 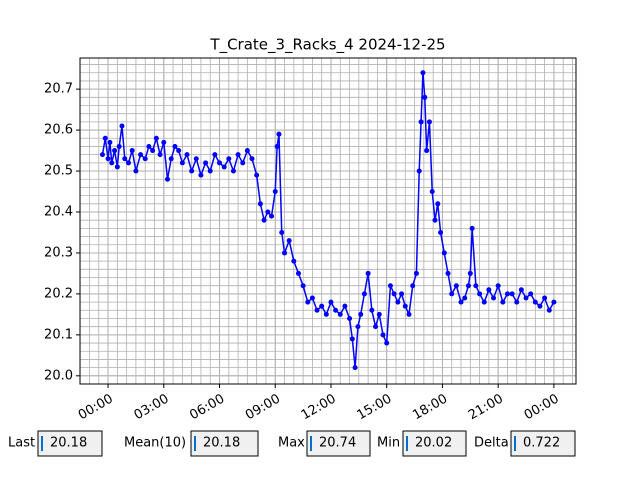 I want to click on y-tick-label: 20.5, so click(x=58, y=171).